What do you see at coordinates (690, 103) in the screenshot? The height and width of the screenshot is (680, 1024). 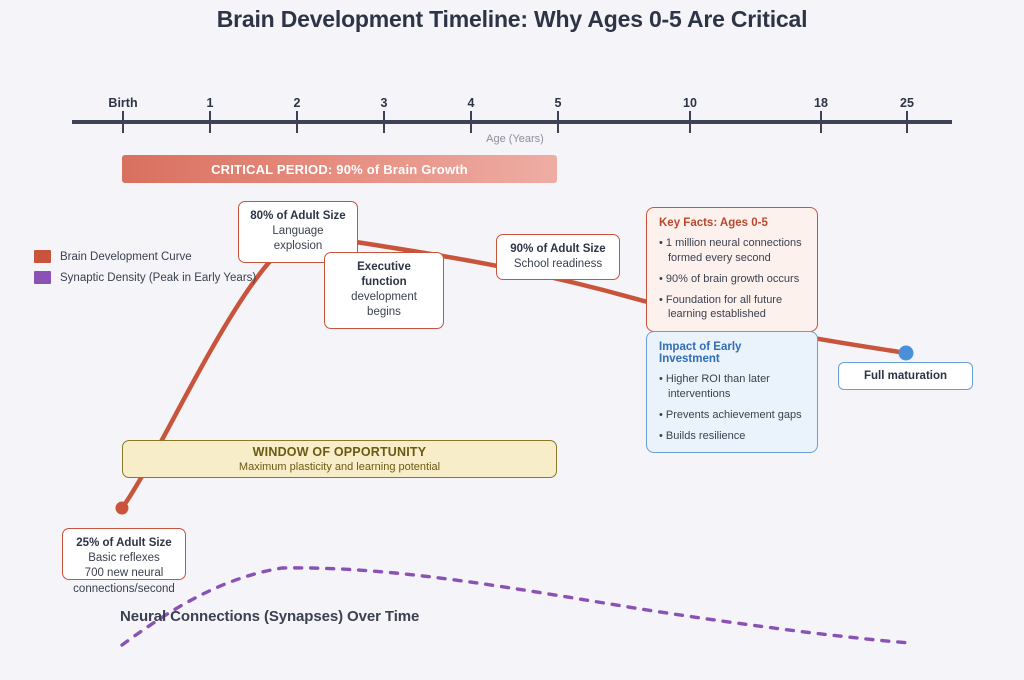 I see `axis-tick-label-10: 10` at bounding box center [690, 103].